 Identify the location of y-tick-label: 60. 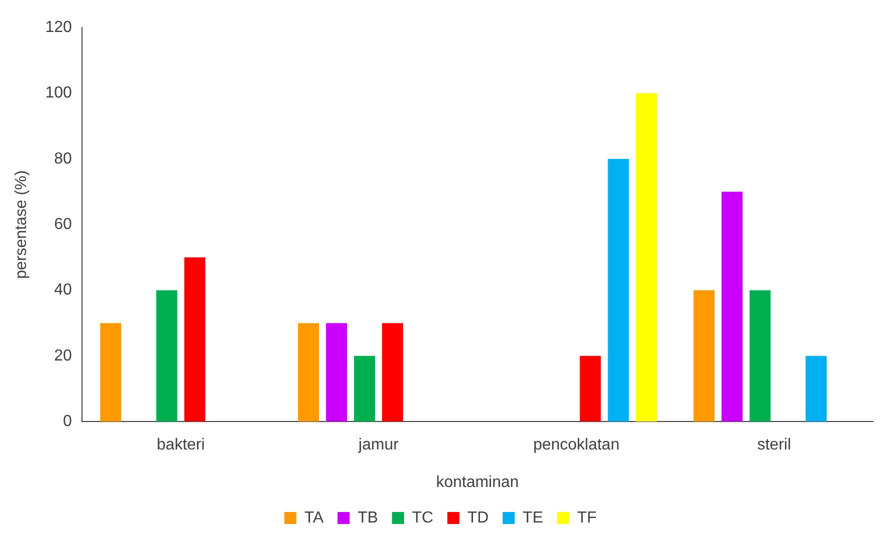
(63, 225).